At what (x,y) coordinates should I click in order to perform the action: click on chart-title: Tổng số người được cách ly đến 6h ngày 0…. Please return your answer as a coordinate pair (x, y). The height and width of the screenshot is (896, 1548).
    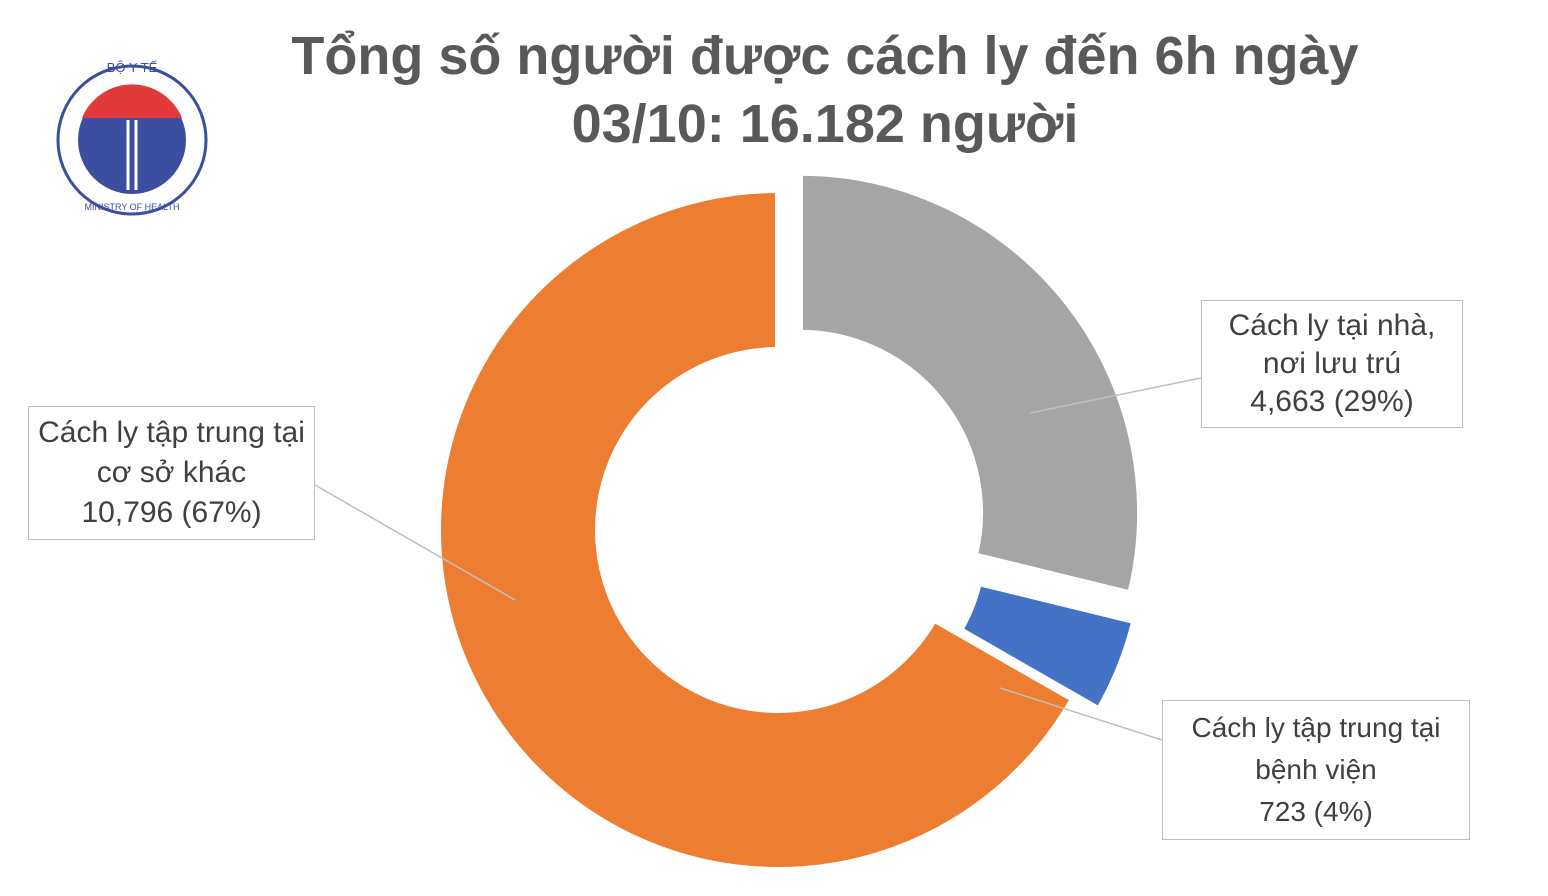
    Looking at the image, I should click on (825, 90).